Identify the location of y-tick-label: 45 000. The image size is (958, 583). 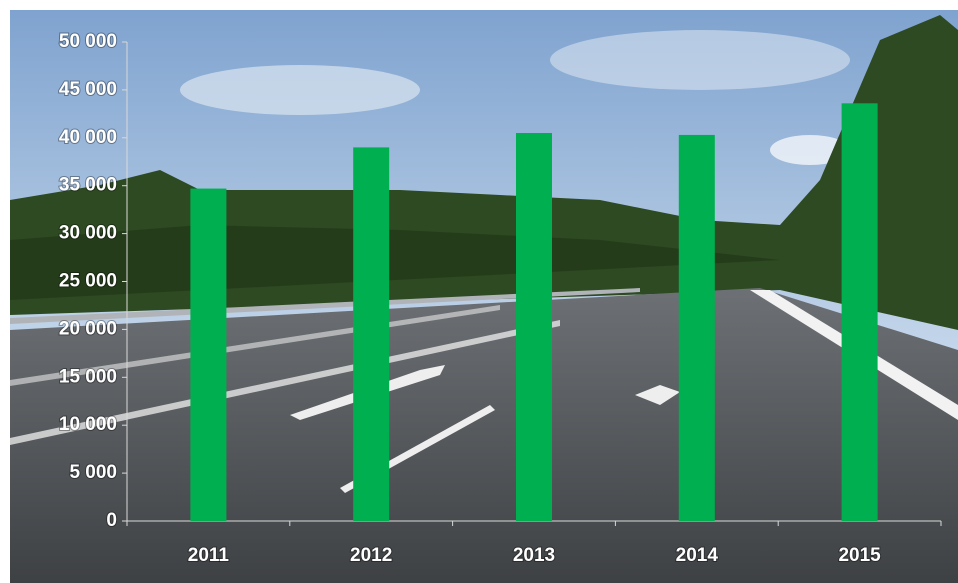
(88, 89).